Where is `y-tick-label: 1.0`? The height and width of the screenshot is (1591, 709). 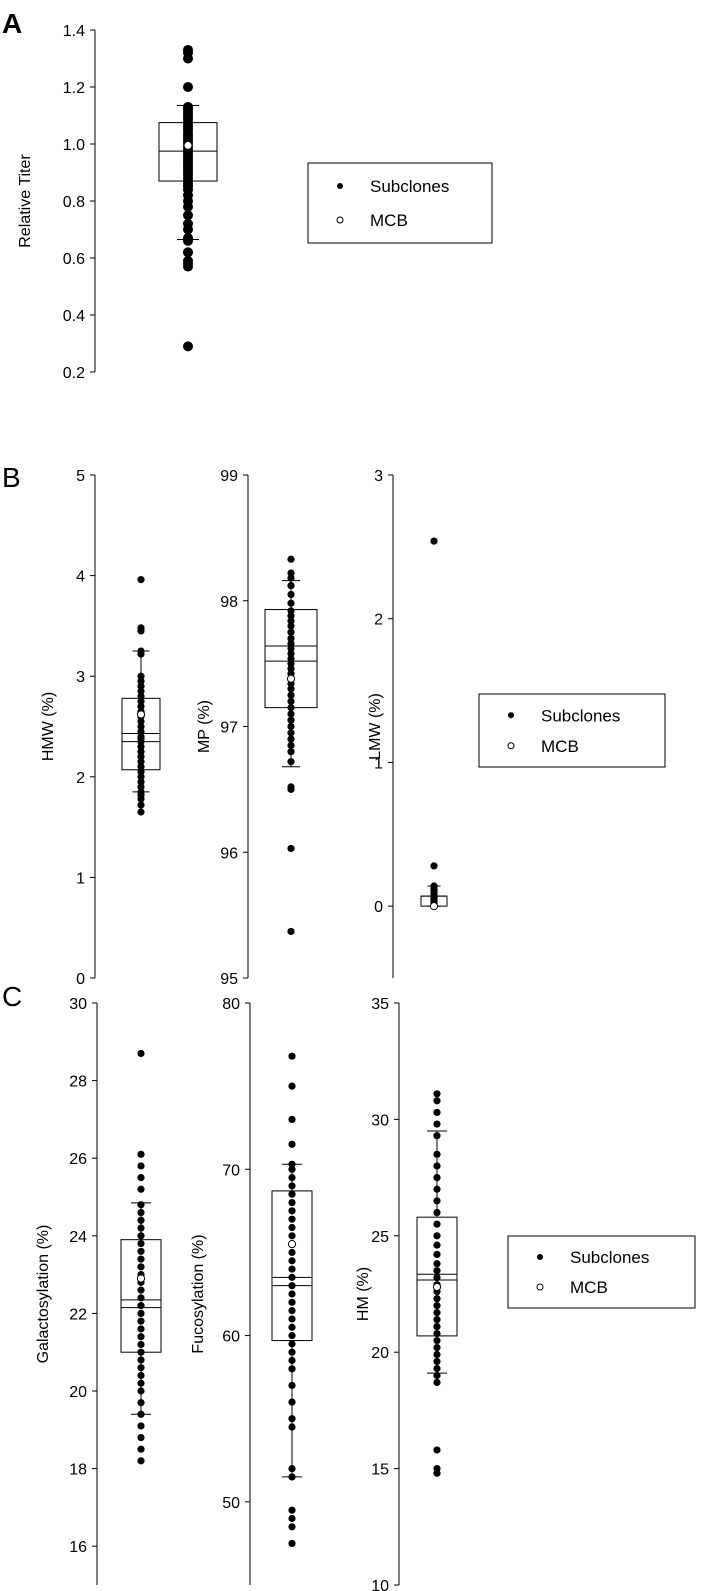
y-tick-label: 1.0 is located at coordinates (74, 145).